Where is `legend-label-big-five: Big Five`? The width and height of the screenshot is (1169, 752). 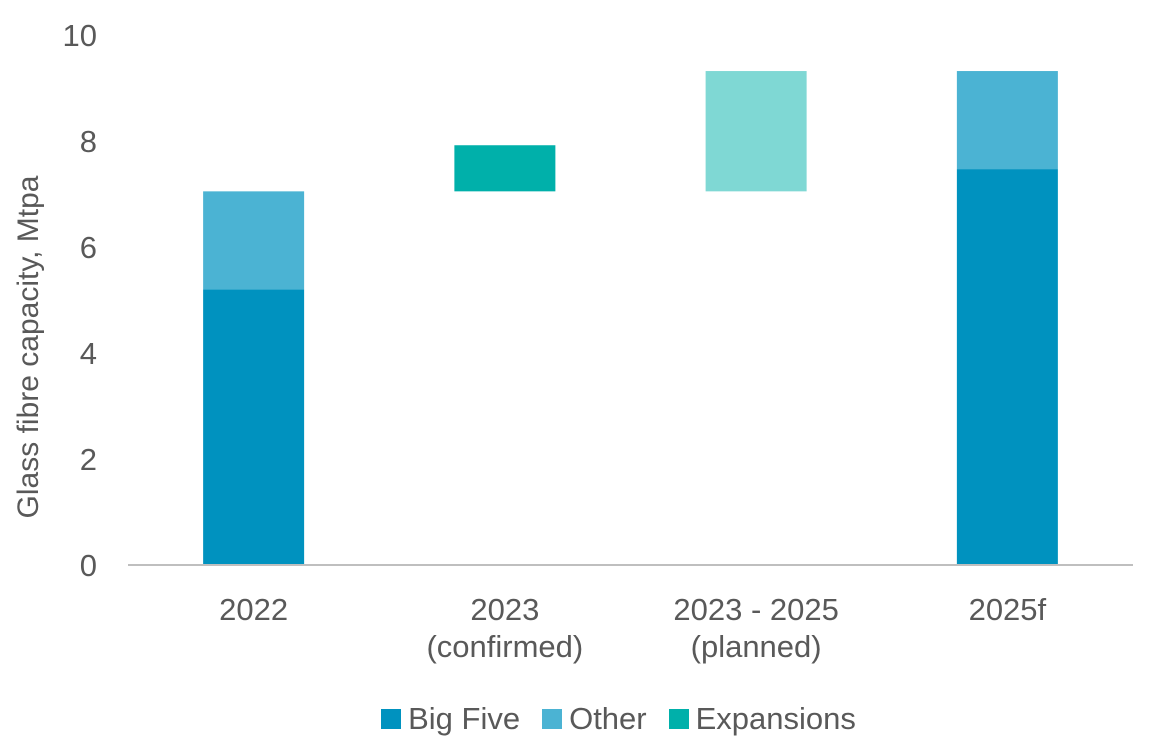 legend-label-big-five: Big Five is located at coordinates (464, 718).